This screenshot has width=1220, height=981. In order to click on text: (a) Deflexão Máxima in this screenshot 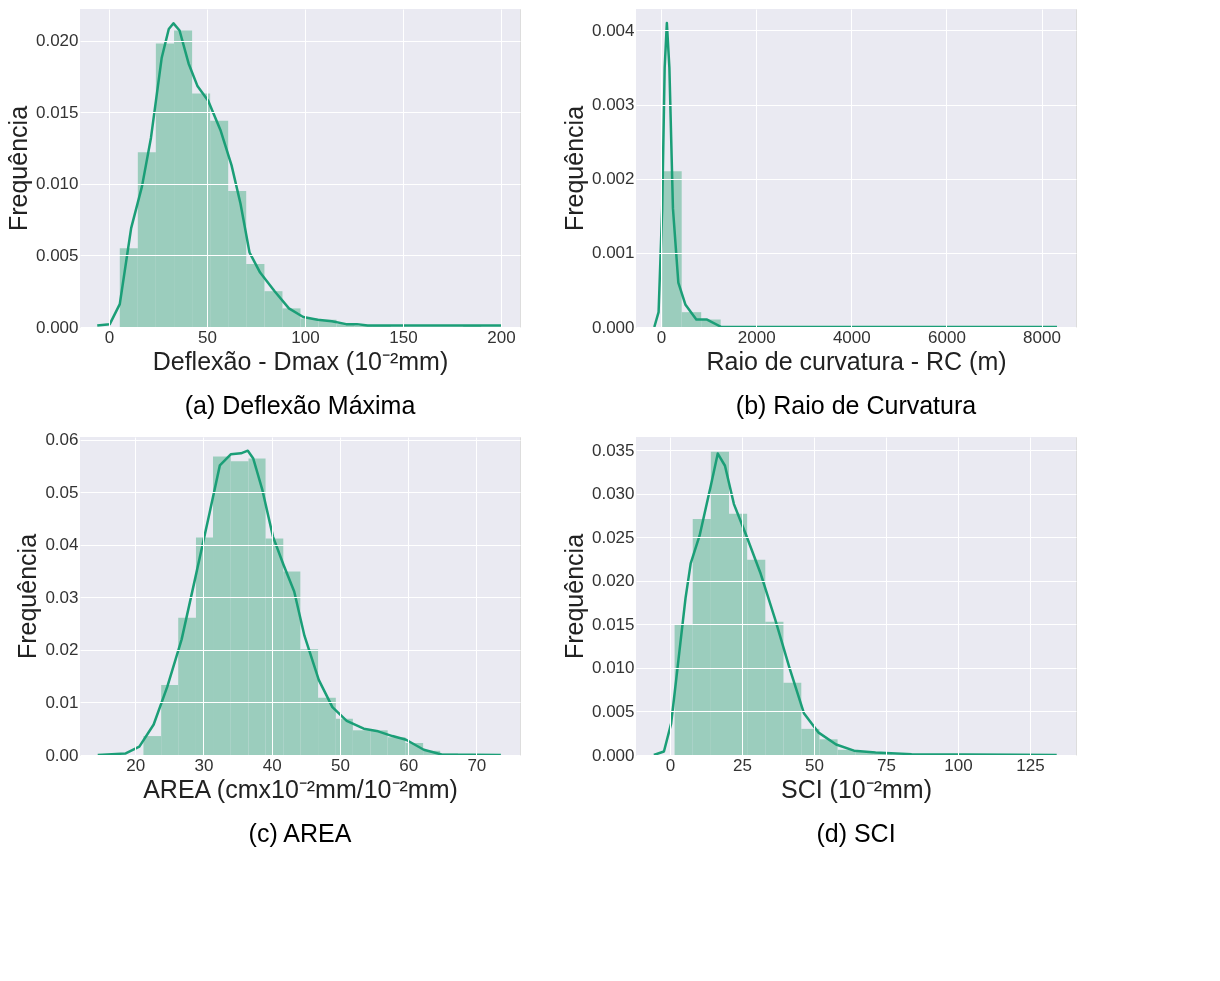, I will do `click(300, 405)`.